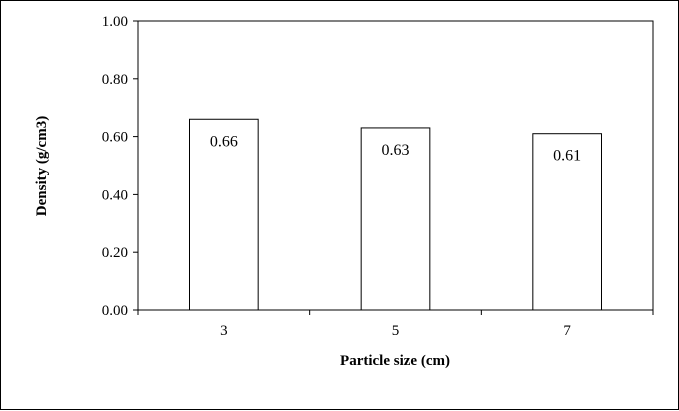 This screenshot has height=411, width=679. I want to click on bar-data-label: 0.66, so click(224, 141).